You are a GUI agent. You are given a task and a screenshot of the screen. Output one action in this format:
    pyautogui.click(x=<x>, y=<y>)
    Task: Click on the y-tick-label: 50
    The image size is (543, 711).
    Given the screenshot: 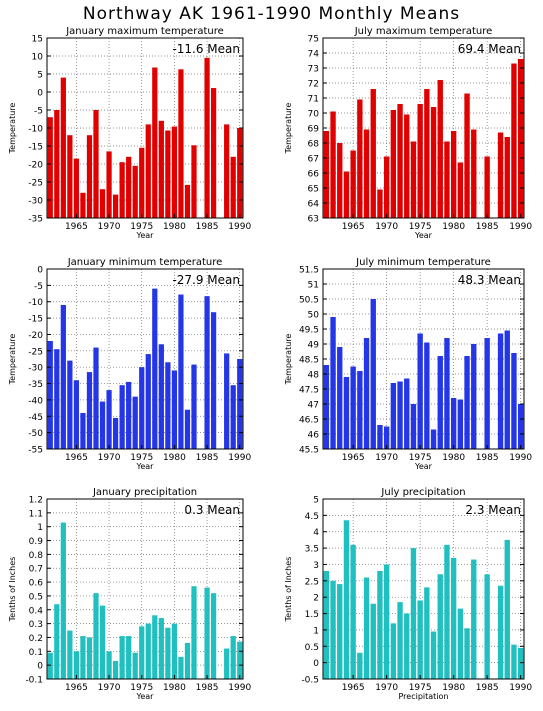 What is the action you would take?
    pyautogui.click(x=314, y=316)
    